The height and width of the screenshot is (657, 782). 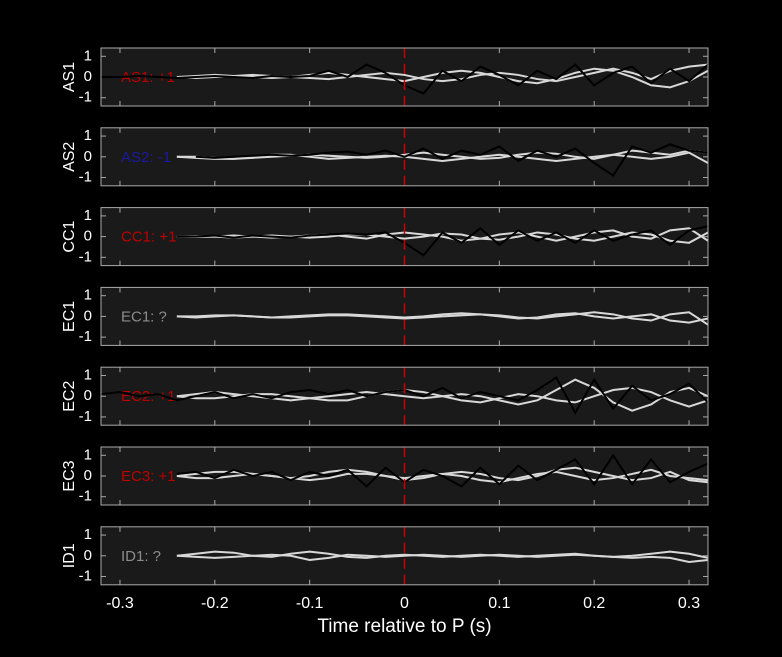 I want to click on x-tick-label: -0.1, so click(x=310, y=603).